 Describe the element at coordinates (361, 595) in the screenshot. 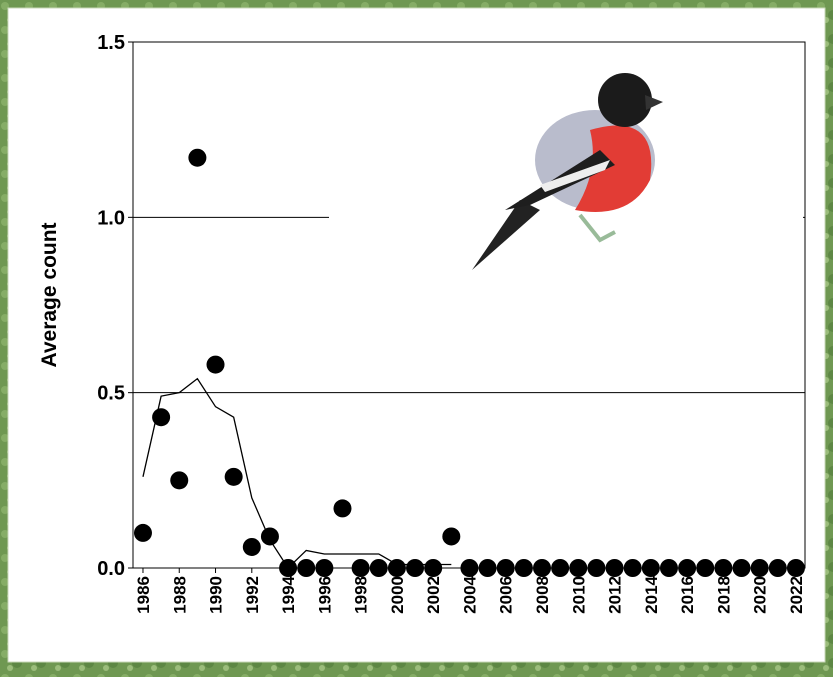

I see `x-tick-label: 1998` at that location.